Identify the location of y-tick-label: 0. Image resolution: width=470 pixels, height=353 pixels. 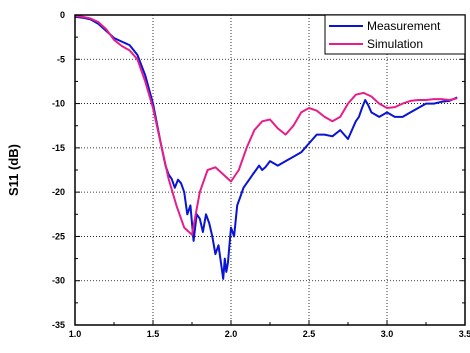
(62, 15).